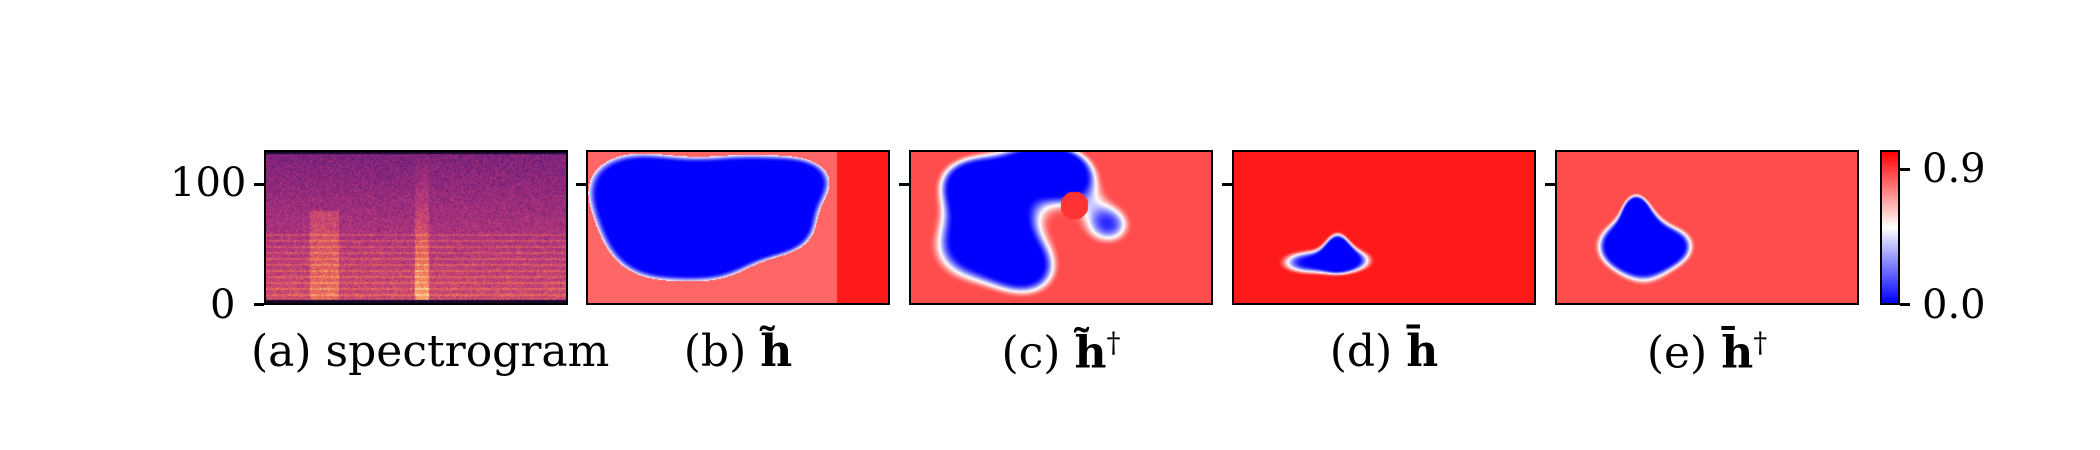 The height and width of the screenshot is (450, 2100). Describe the element at coordinates (581, 184) in the screenshot. I see `panel-b-tick` at that location.